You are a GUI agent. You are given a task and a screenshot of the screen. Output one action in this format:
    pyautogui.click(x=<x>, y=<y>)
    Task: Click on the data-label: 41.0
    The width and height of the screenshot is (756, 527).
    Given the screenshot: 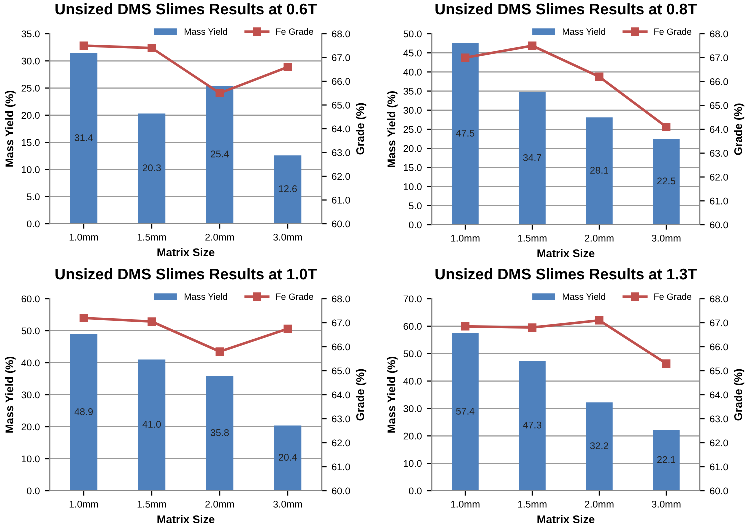 What is the action you would take?
    pyautogui.click(x=152, y=424)
    